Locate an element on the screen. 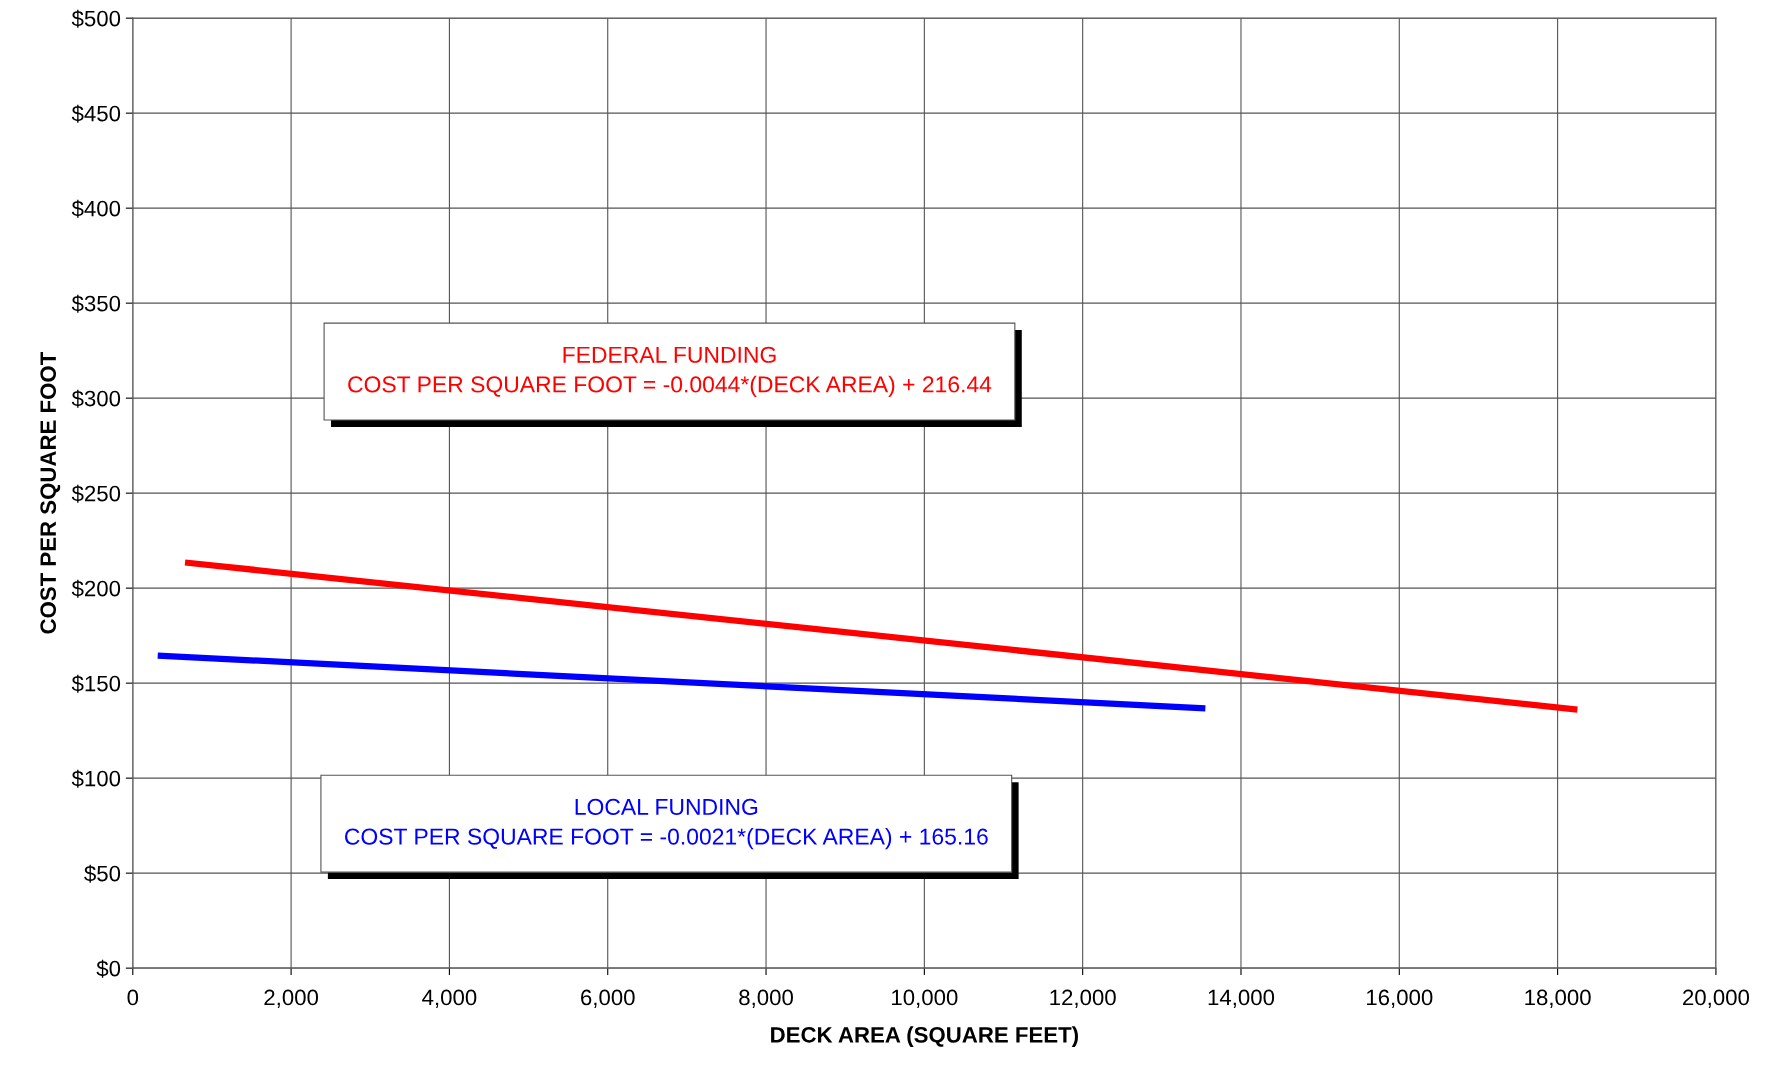 The height and width of the screenshot is (1068, 1780). y-tick-label: $350 is located at coordinates (96, 303).